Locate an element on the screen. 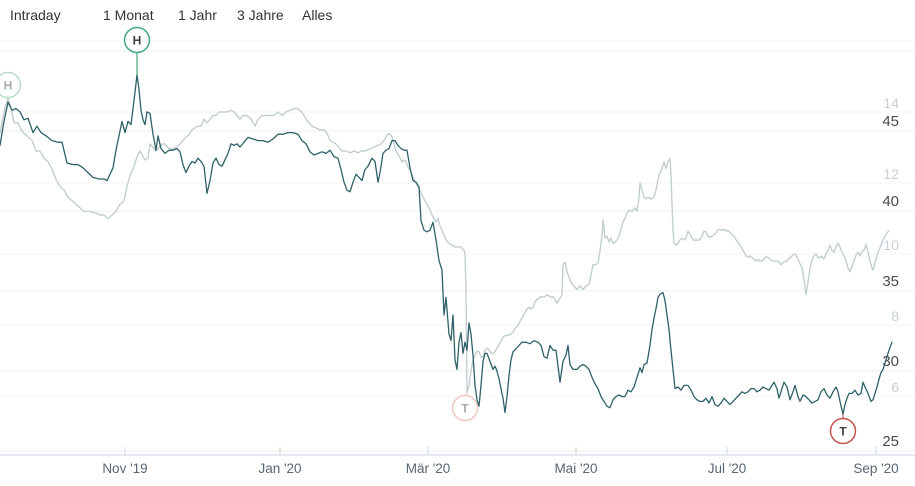 The height and width of the screenshot is (486, 915). tab-3-jahre: 3 Jahre is located at coordinates (260, 15).